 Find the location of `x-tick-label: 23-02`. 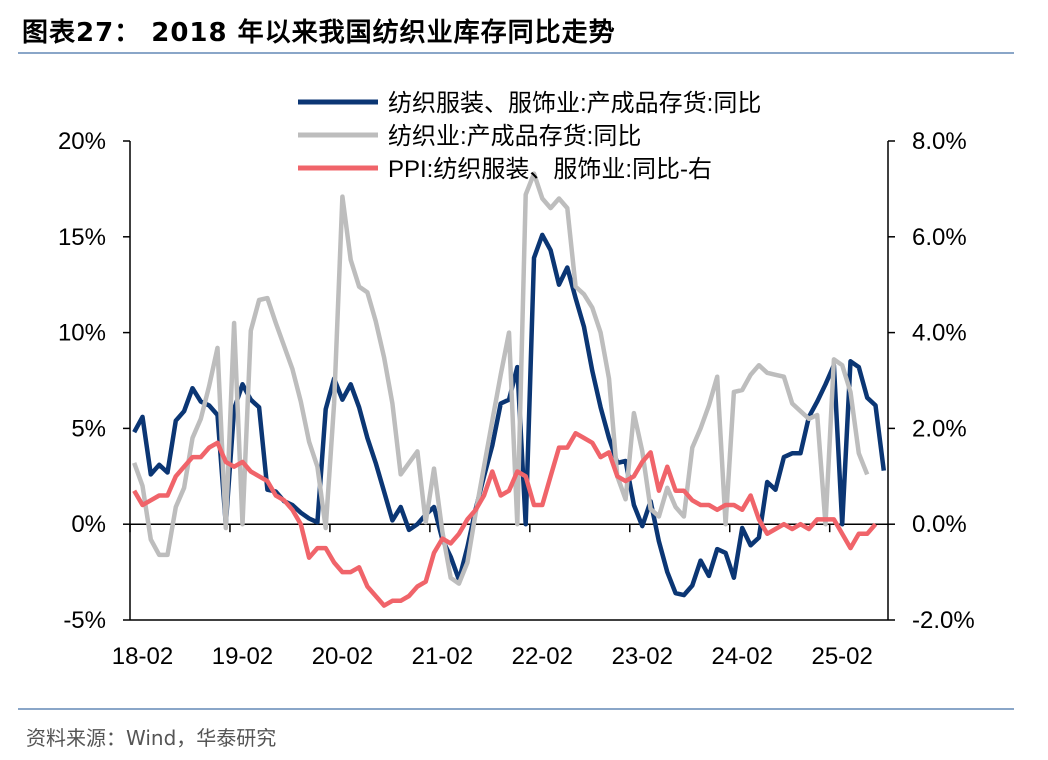

x-tick-label: 23-02 is located at coordinates (642, 656).